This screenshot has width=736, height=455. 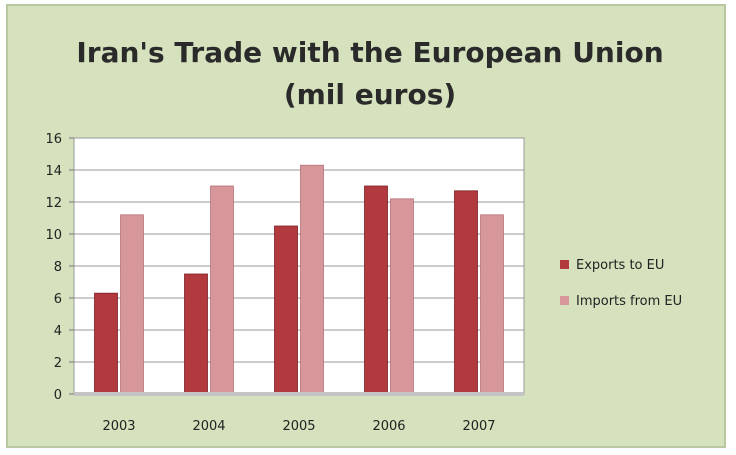 I want to click on x-tick-label: 2005, so click(x=298, y=426).